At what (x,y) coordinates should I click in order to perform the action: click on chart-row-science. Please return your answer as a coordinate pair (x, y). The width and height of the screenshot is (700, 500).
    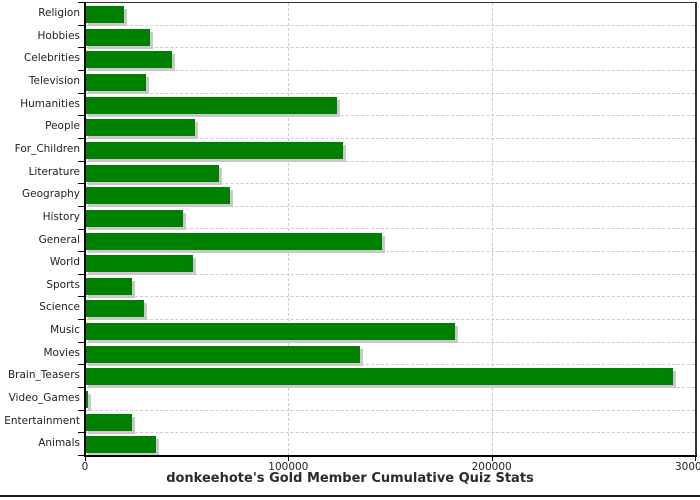
    Looking at the image, I should click on (390, 309).